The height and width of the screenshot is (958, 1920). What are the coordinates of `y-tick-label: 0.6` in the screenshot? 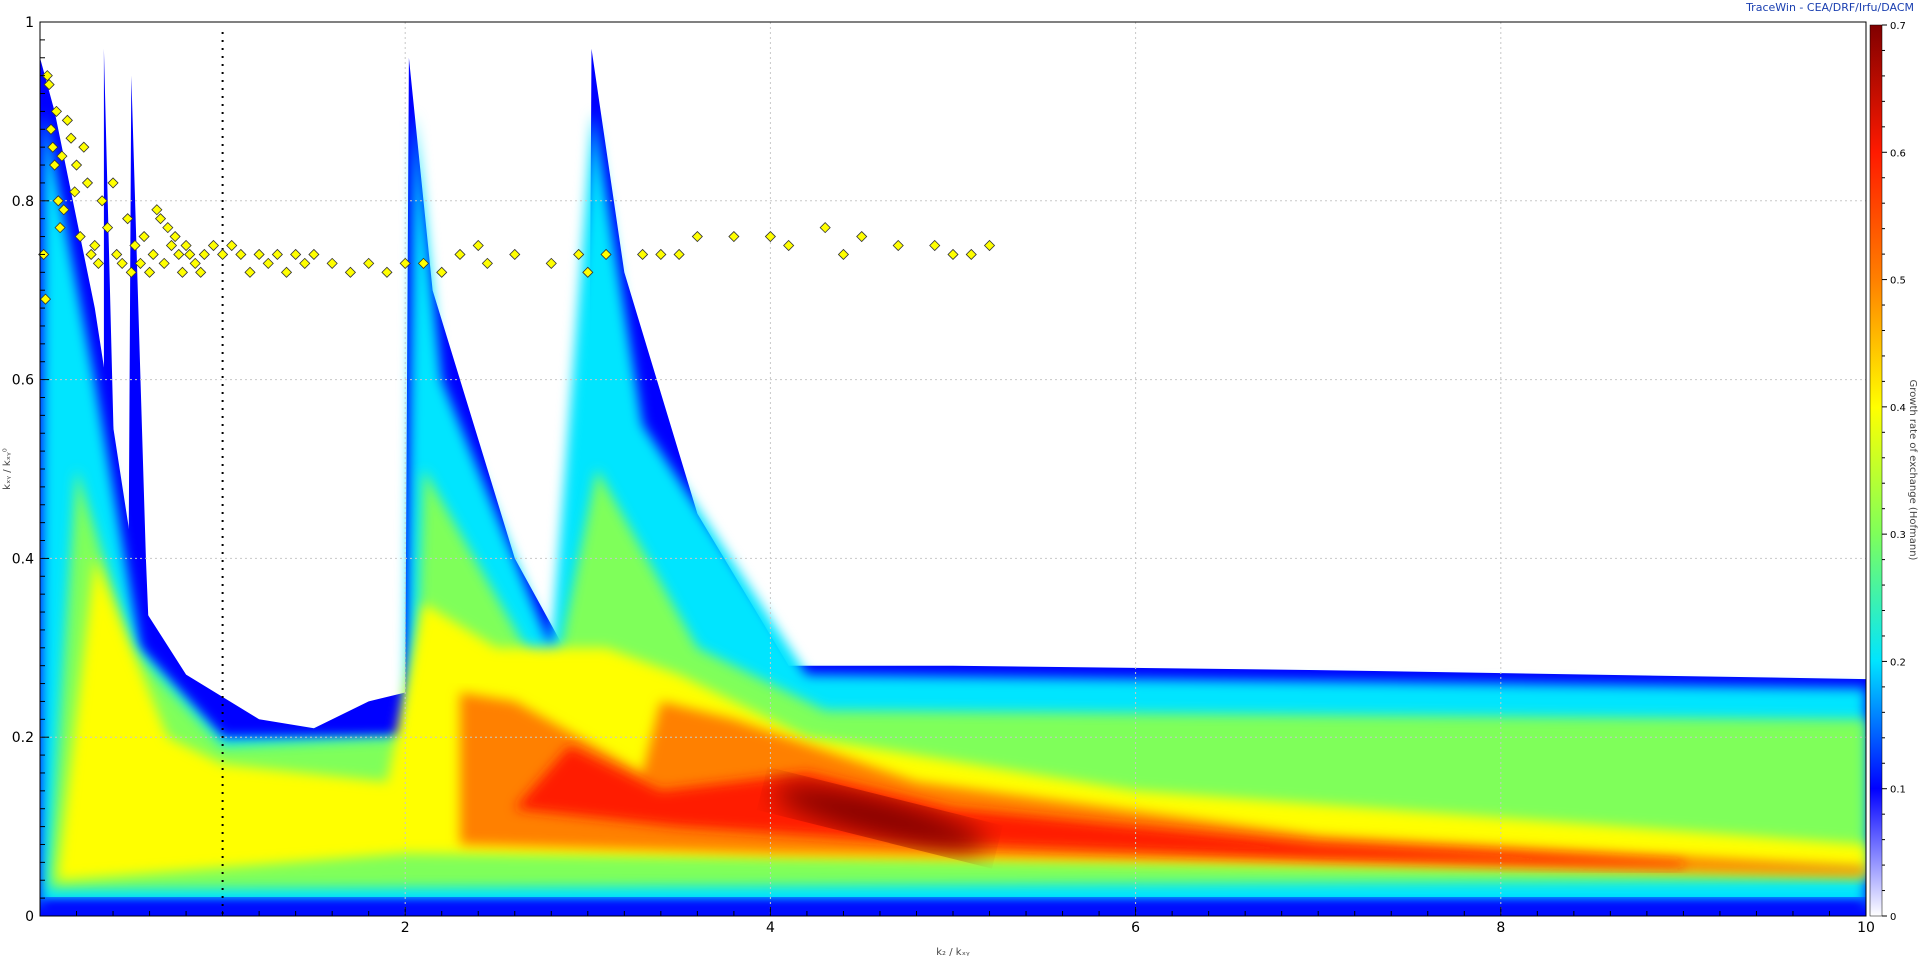 It's located at (23, 381).